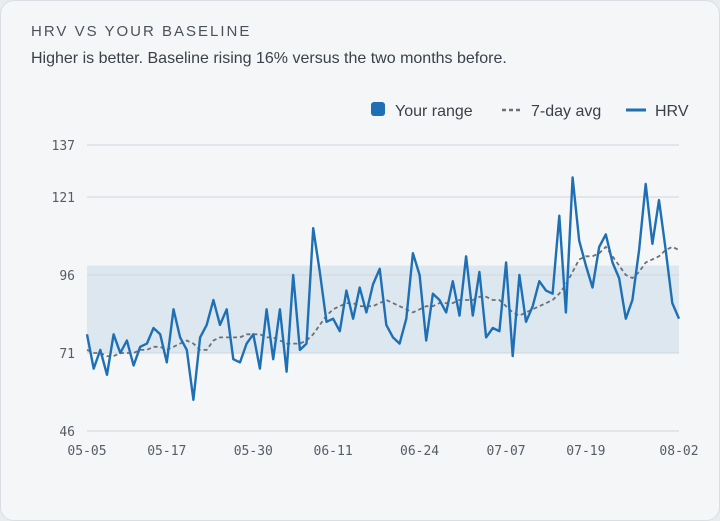 The width and height of the screenshot is (720, 521). What do you see at coordinates (505, 451) in the screenshot?
I see `x-tick-label: 07-07` at bounding box center [505, 451].